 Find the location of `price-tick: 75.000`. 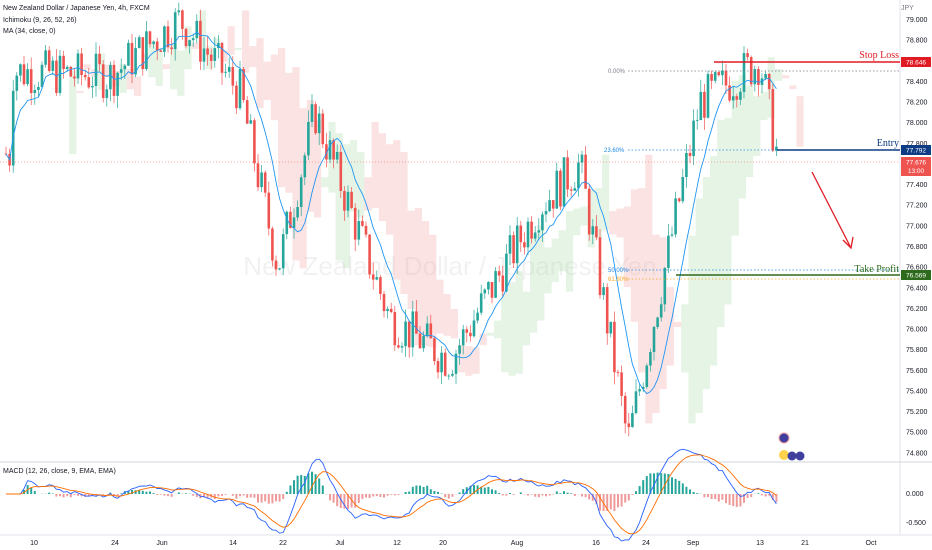

price-tick: 75.000 is located at coordinates (917, 433).